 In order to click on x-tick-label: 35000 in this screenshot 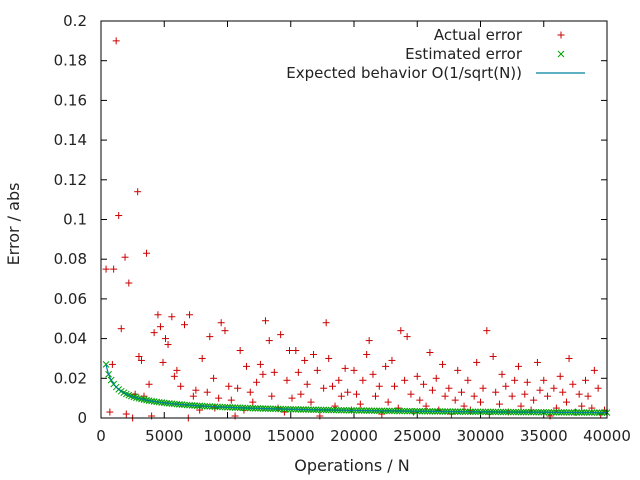, I will do `click(544, 436)`.